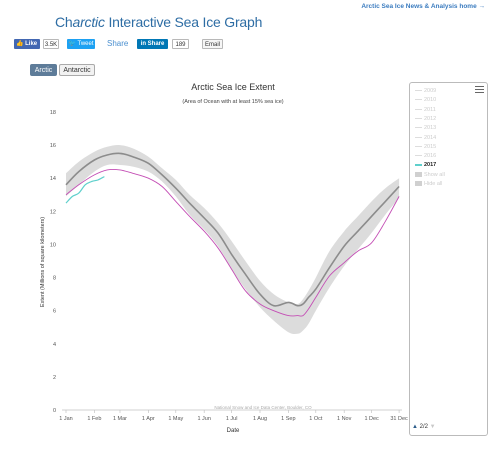  Describe the element at coordinates (27, 44) in the screenshot. I see `facebook-like-button: 👍 Like` at that location.